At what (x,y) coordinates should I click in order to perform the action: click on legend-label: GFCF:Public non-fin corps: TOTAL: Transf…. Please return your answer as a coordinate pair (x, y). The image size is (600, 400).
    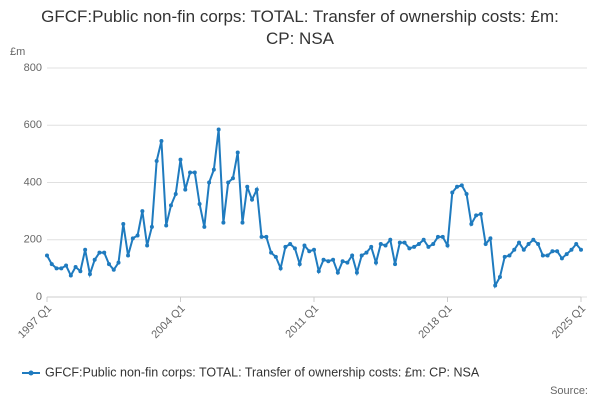
    Looking at the image, I should click on (262, 372).